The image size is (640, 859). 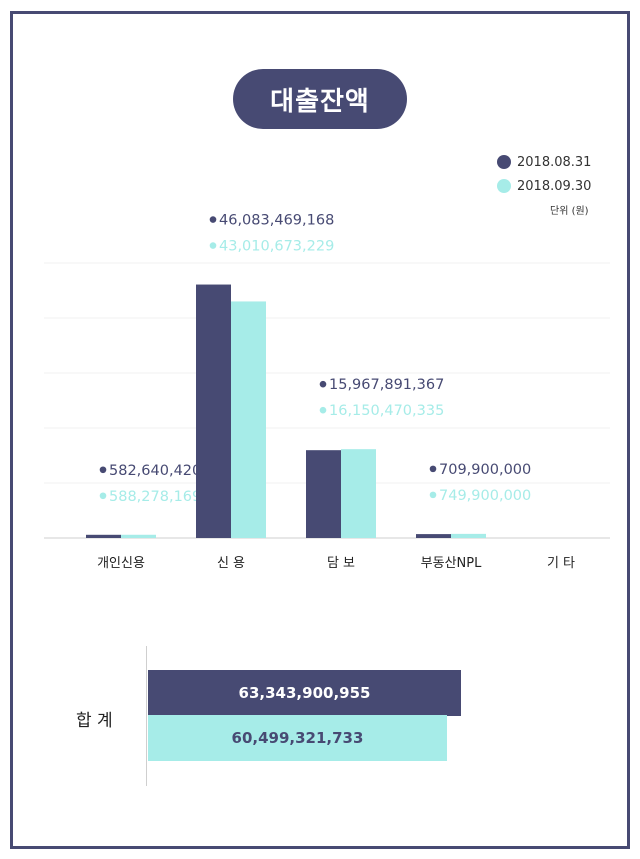 I want to click on totals-axis, so click(x=146, y=716).